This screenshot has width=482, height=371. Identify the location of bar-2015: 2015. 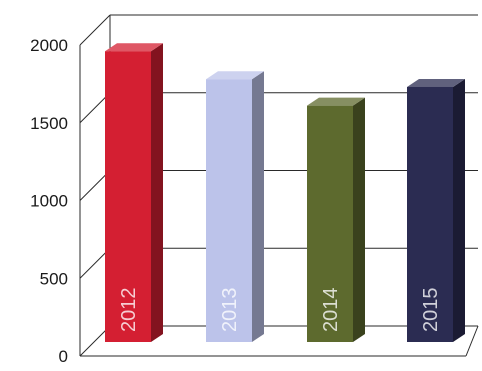
(436, 210).